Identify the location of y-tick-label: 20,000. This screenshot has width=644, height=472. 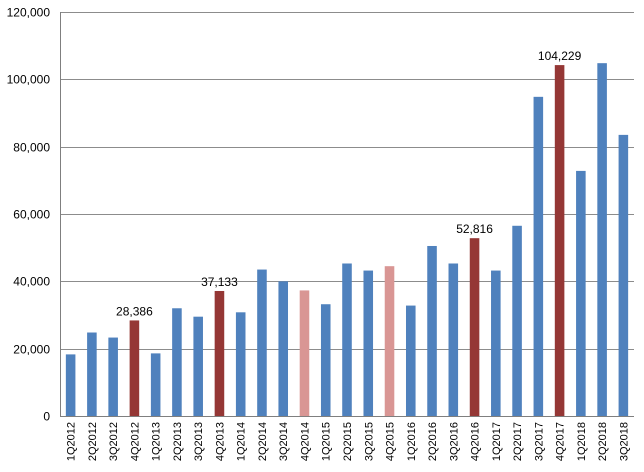
(31, 350).